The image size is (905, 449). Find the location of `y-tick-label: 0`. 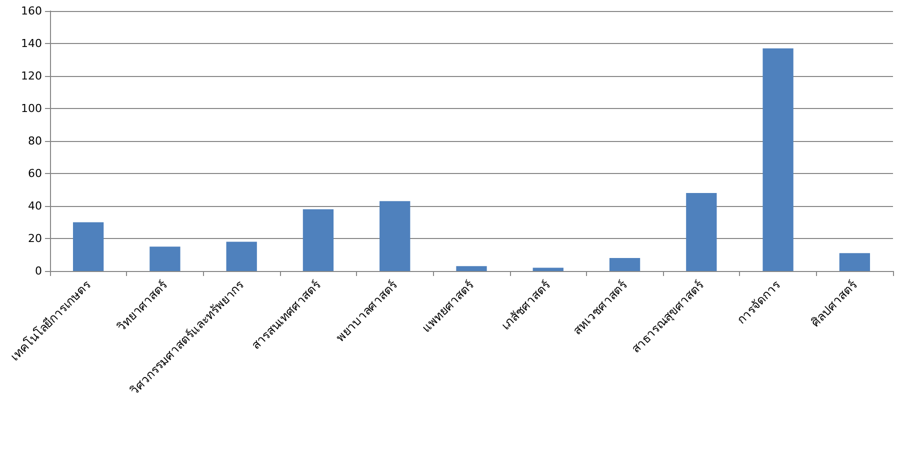

y-tick-label: 0 is located at coordinates (38, 271).